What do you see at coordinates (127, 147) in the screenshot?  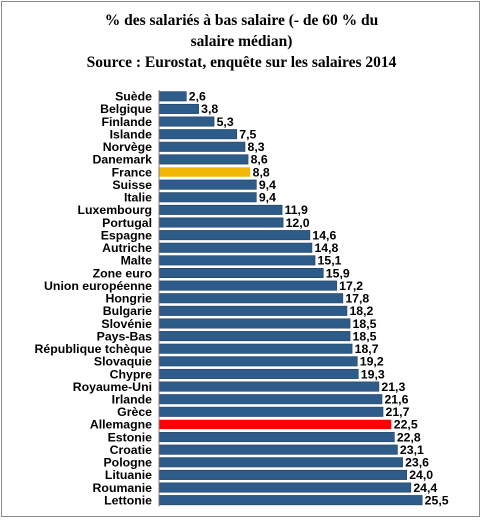 I see `category-label-norvege: Norvège` at bounding box center [127, 147].